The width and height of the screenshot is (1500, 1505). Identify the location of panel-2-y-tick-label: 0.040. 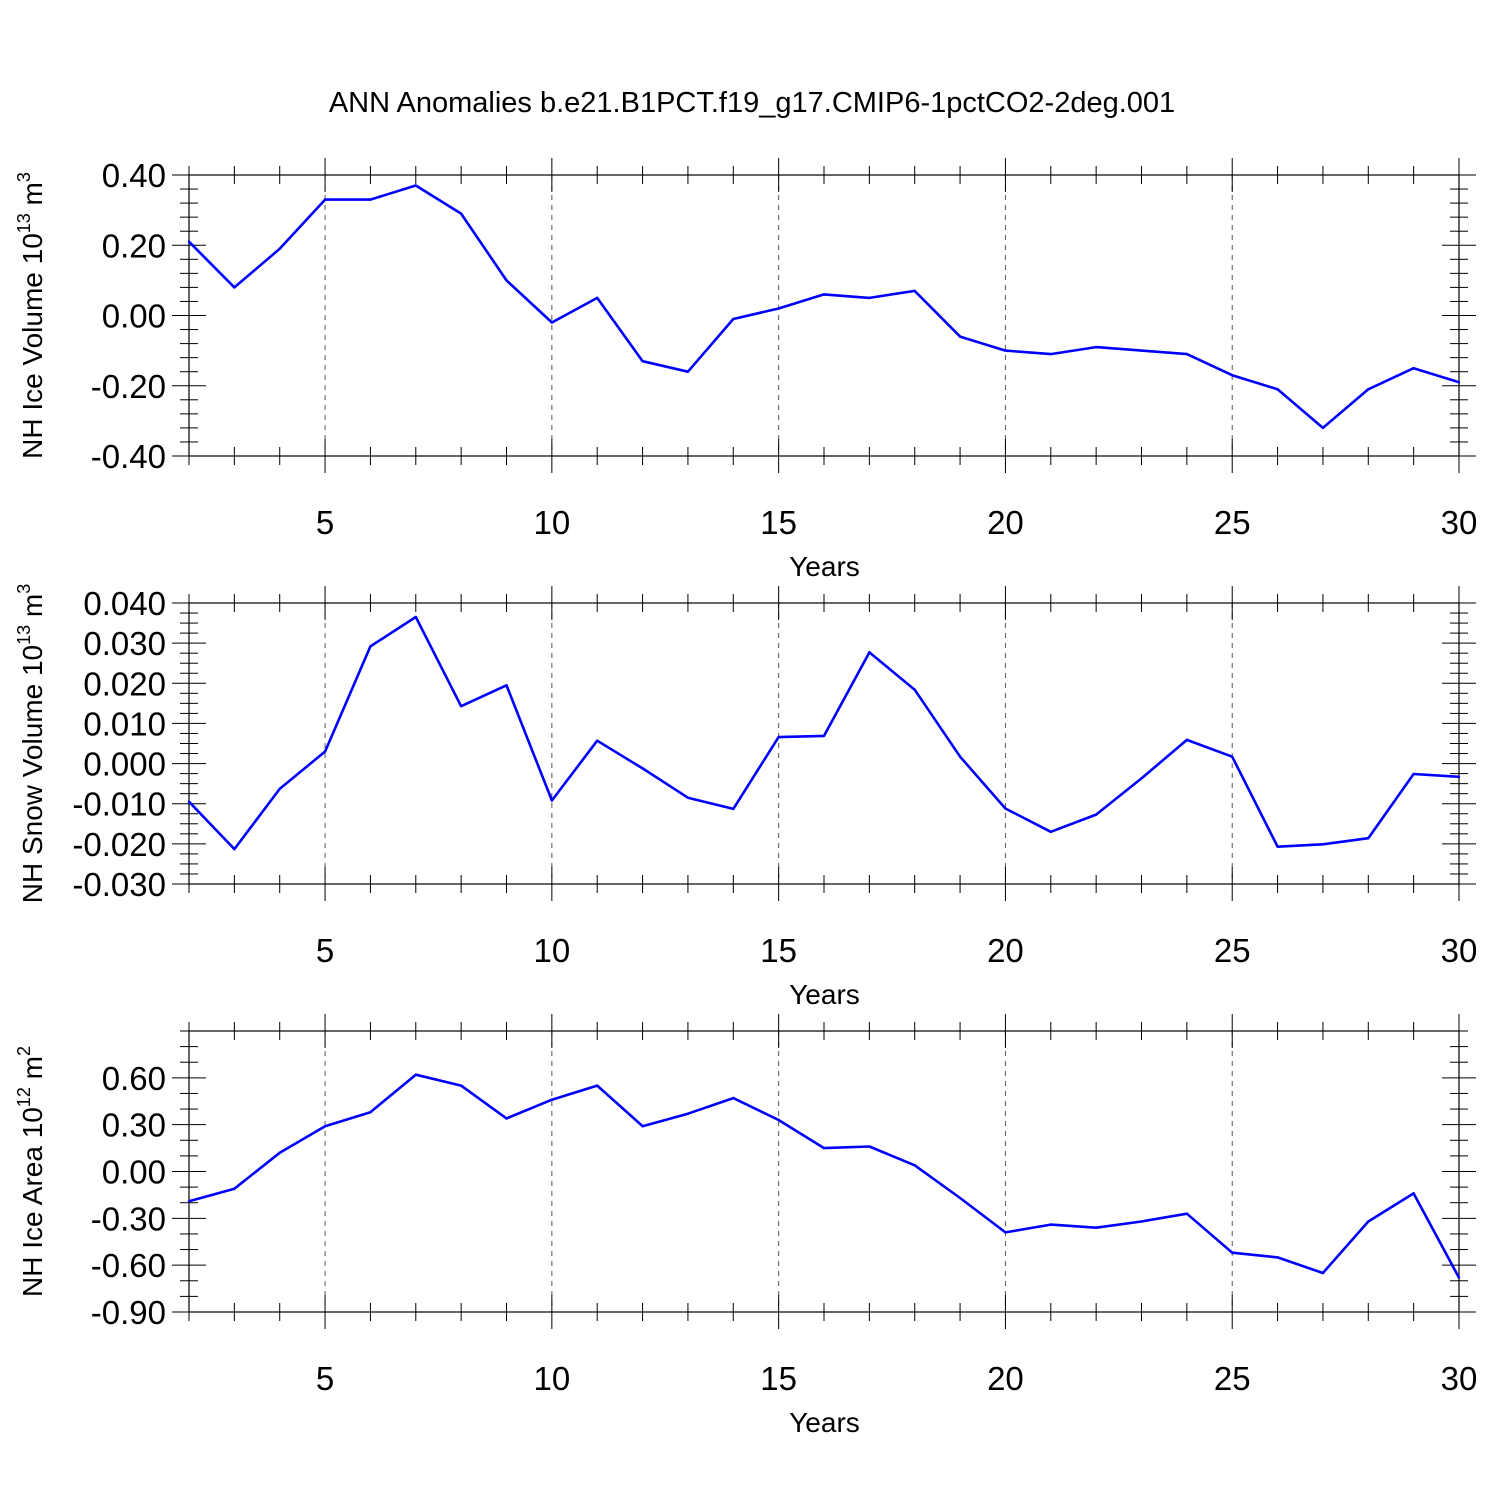
(124, 603).